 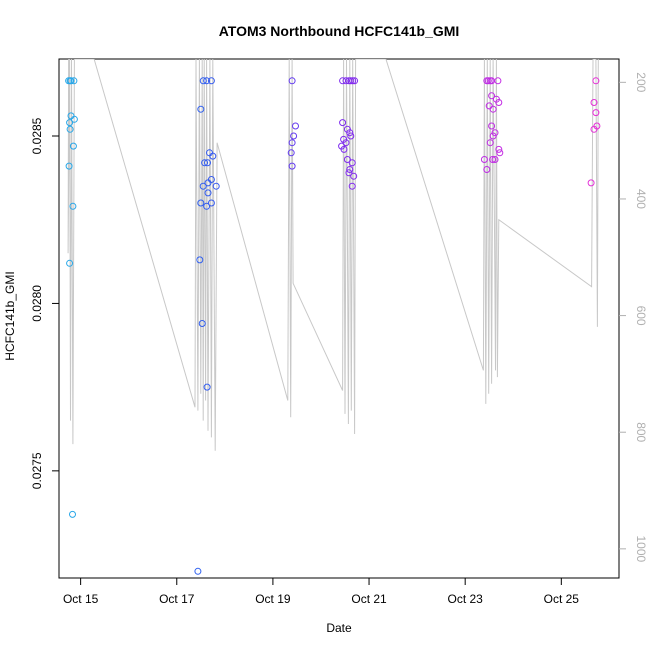 What do you see at coordinates (369, 599) in the screenshot?
I see `x-tick-label: Oct 21` at bounding box center [369, 599].